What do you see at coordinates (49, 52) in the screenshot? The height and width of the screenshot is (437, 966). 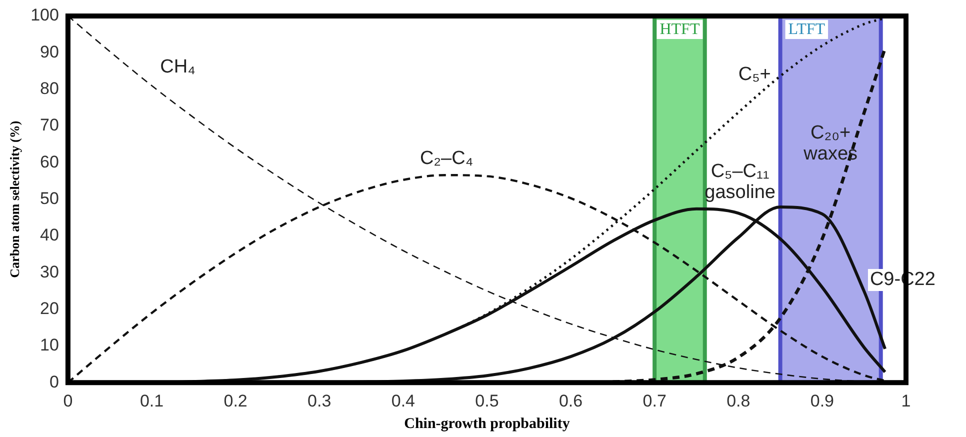 I see `y-tick-label: 90` at bounding box center [49, 52].